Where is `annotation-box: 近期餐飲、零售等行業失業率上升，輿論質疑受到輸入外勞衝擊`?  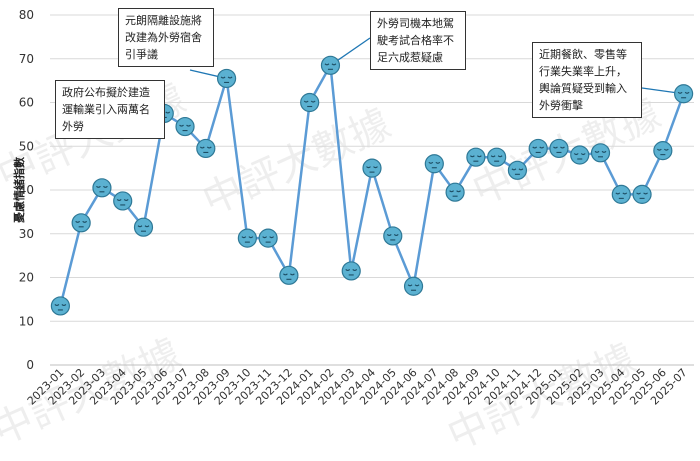 annotation-box: 近期餐飲、零售等行業失業率上升，輿論質疑受到輸入外勞衝擊 is located at coordinates (587, 80).